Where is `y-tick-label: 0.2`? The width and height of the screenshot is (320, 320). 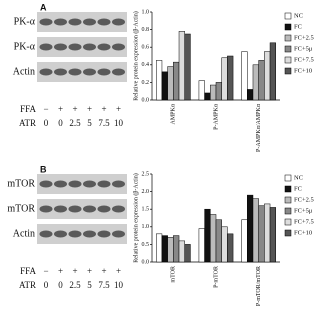 y-tick-label: 0.2 is located at coordinates (146, 83).